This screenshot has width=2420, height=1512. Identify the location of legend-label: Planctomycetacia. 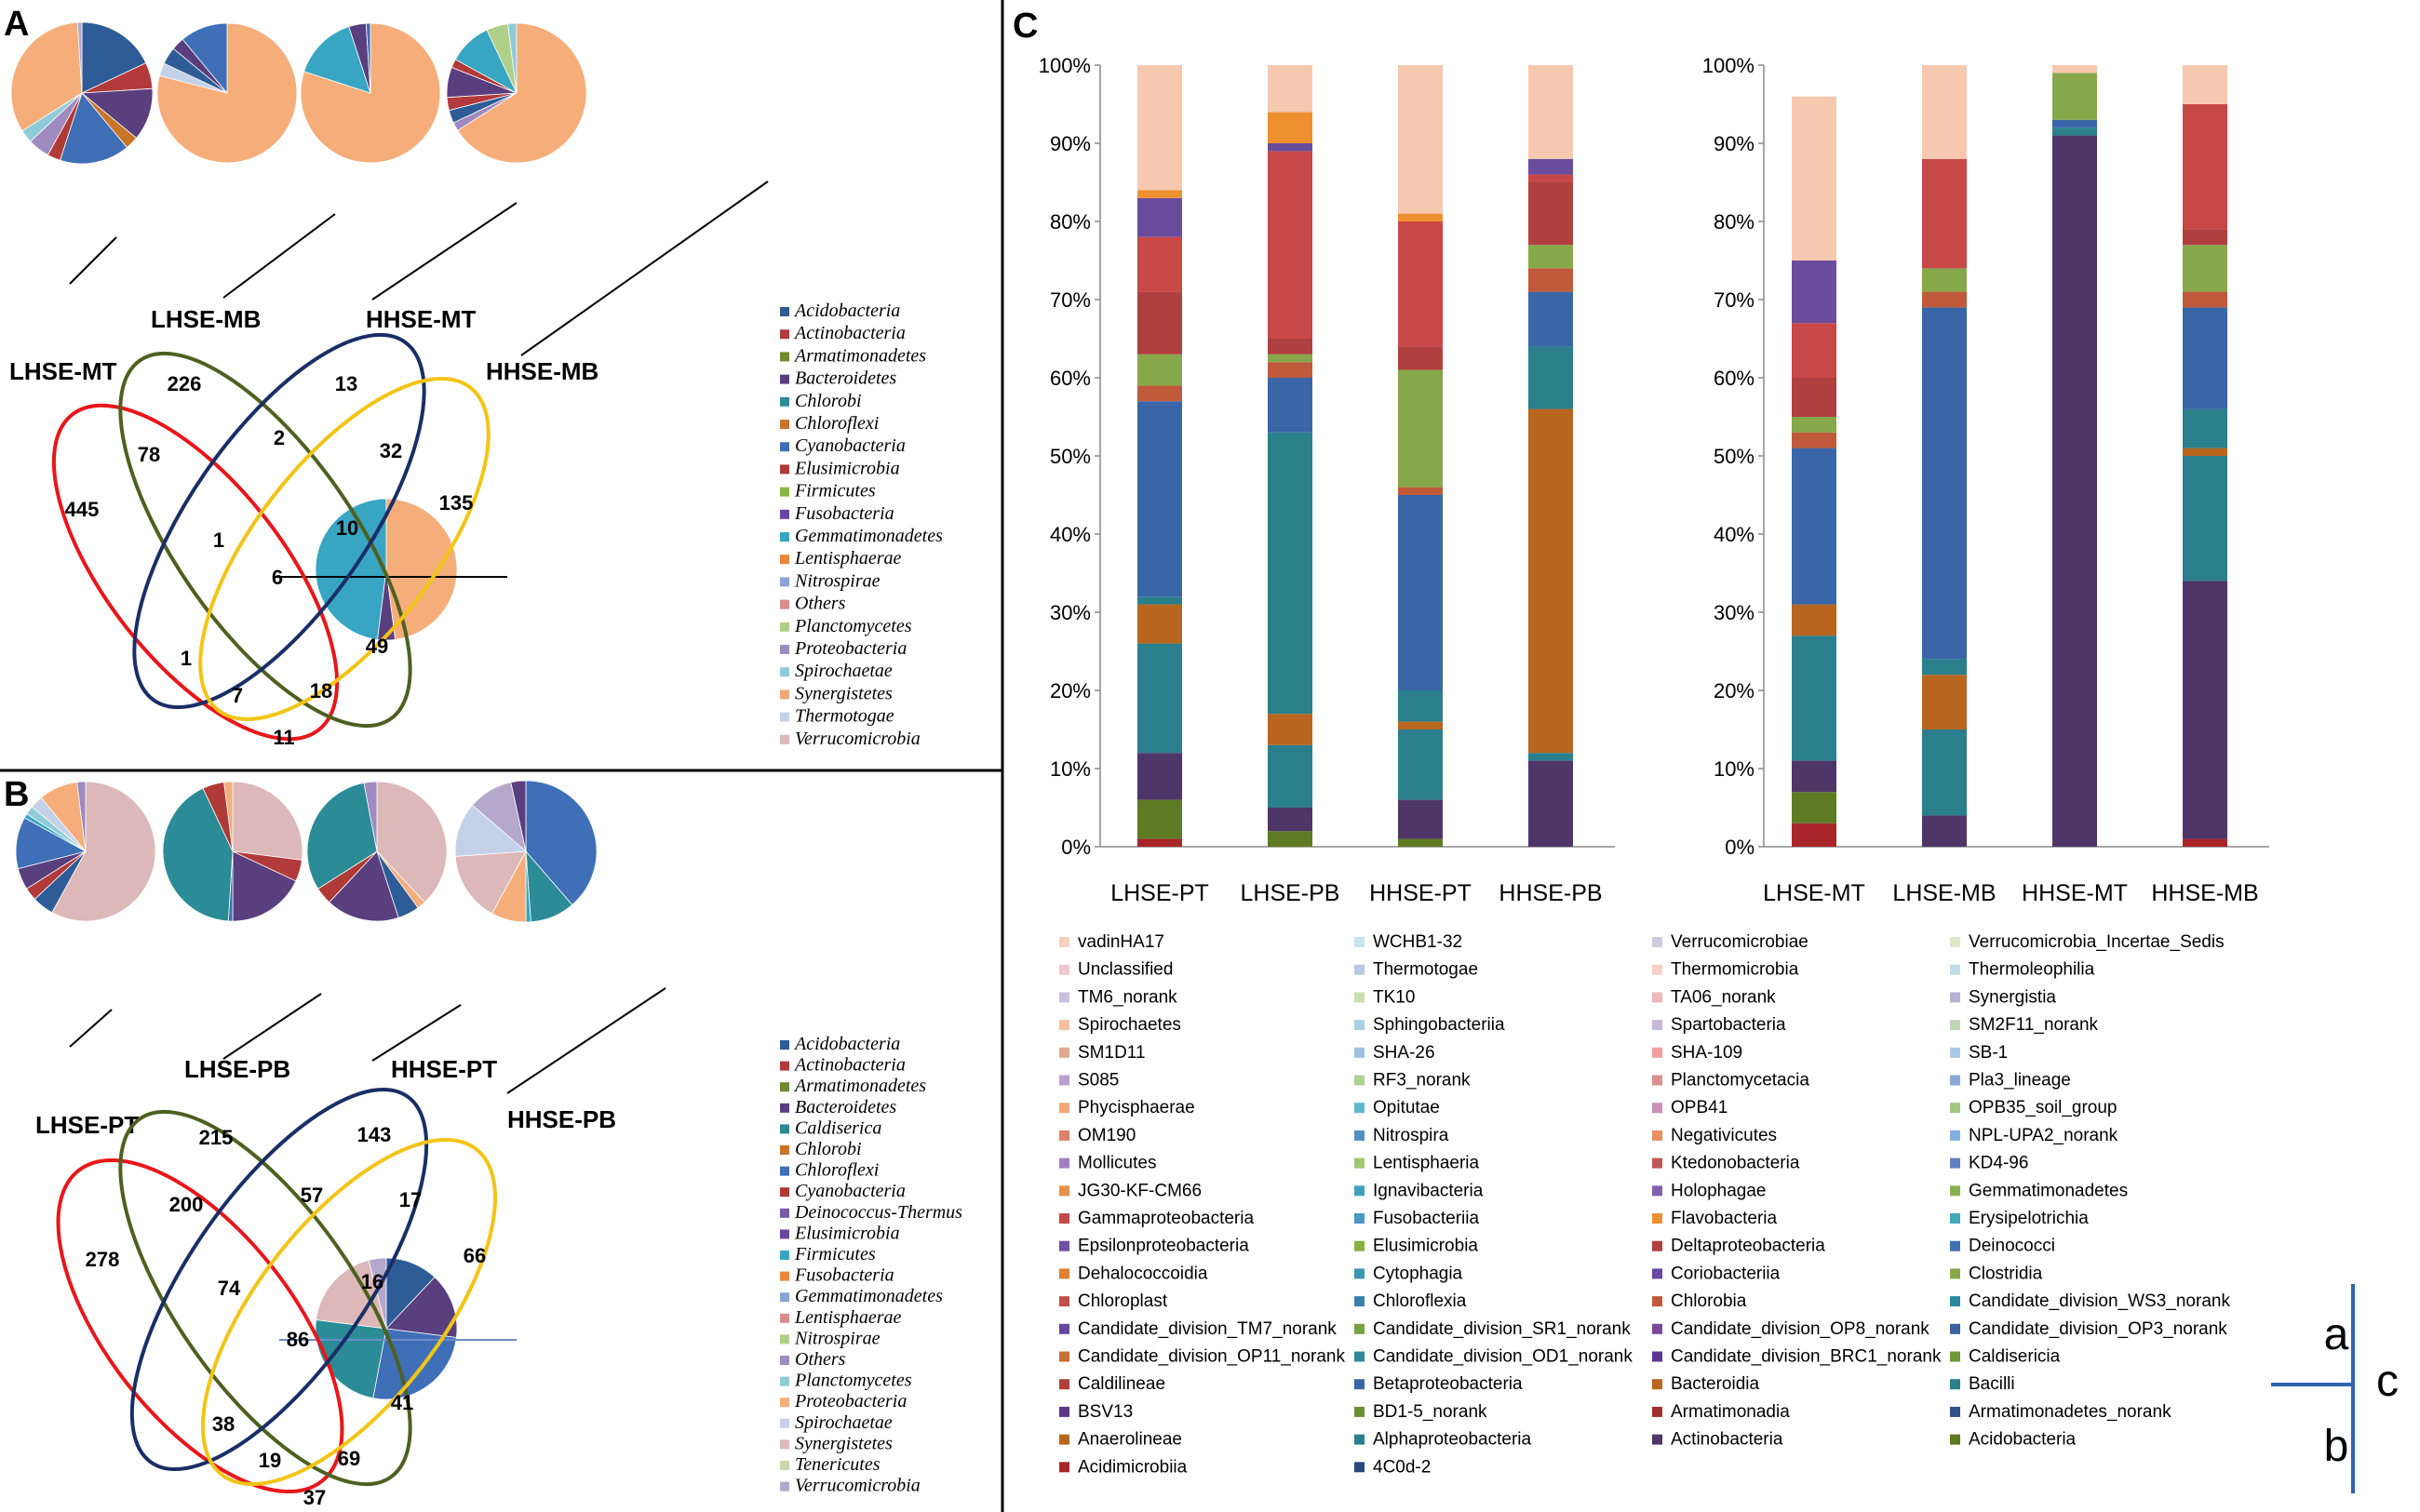
(1740, 1081).